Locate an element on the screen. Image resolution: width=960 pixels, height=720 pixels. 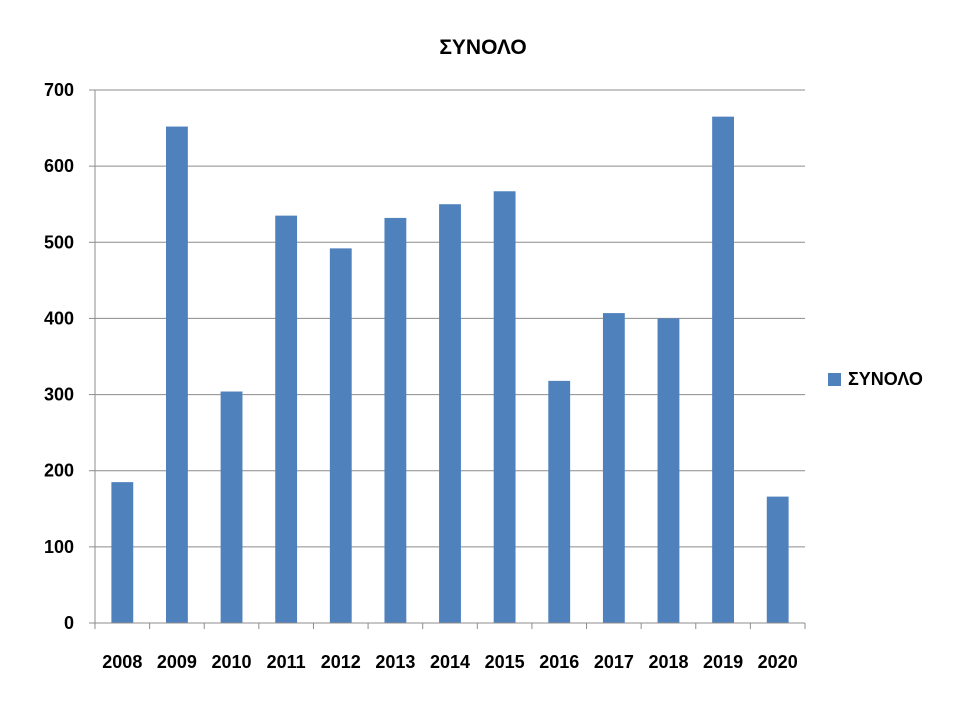
bar-2019 is located at coordinates (723, 370).